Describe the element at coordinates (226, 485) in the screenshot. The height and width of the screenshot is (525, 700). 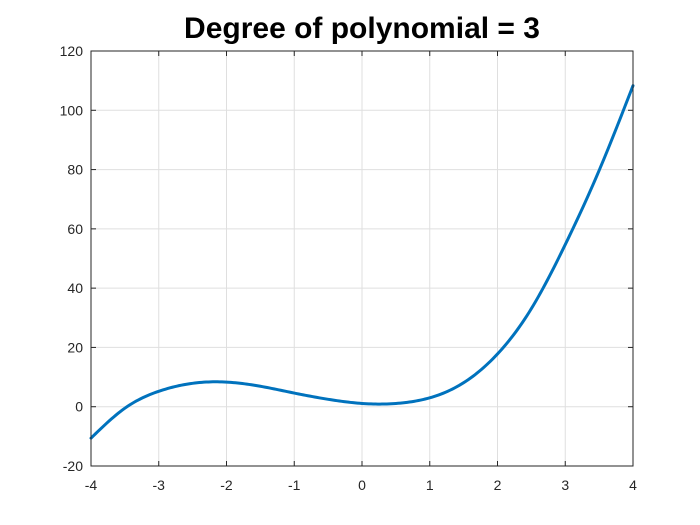
I see `x-tick-label: -2` at that location.